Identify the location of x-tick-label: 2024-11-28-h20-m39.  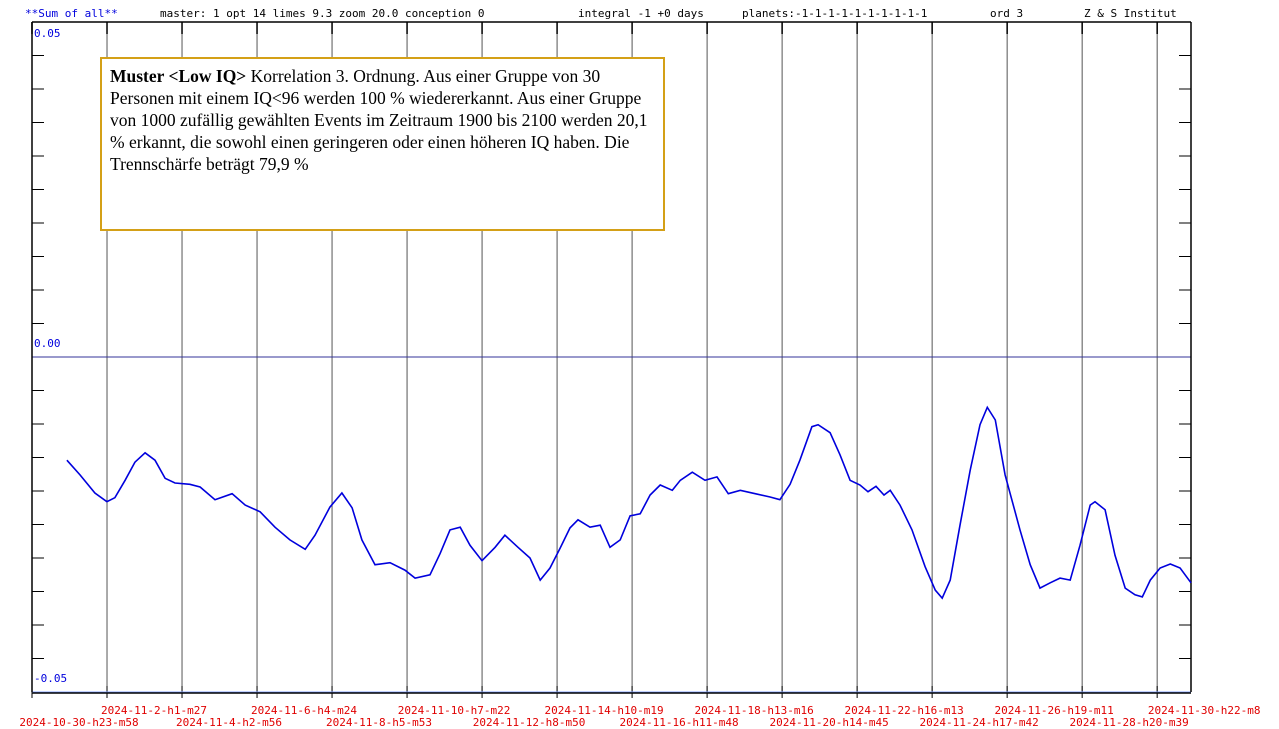
(1129, 722).